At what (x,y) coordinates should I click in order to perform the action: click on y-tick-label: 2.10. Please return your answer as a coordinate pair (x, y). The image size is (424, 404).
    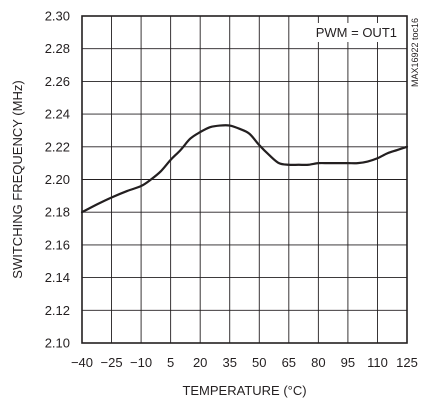
    Looking at the image, I should click on (57, 343).